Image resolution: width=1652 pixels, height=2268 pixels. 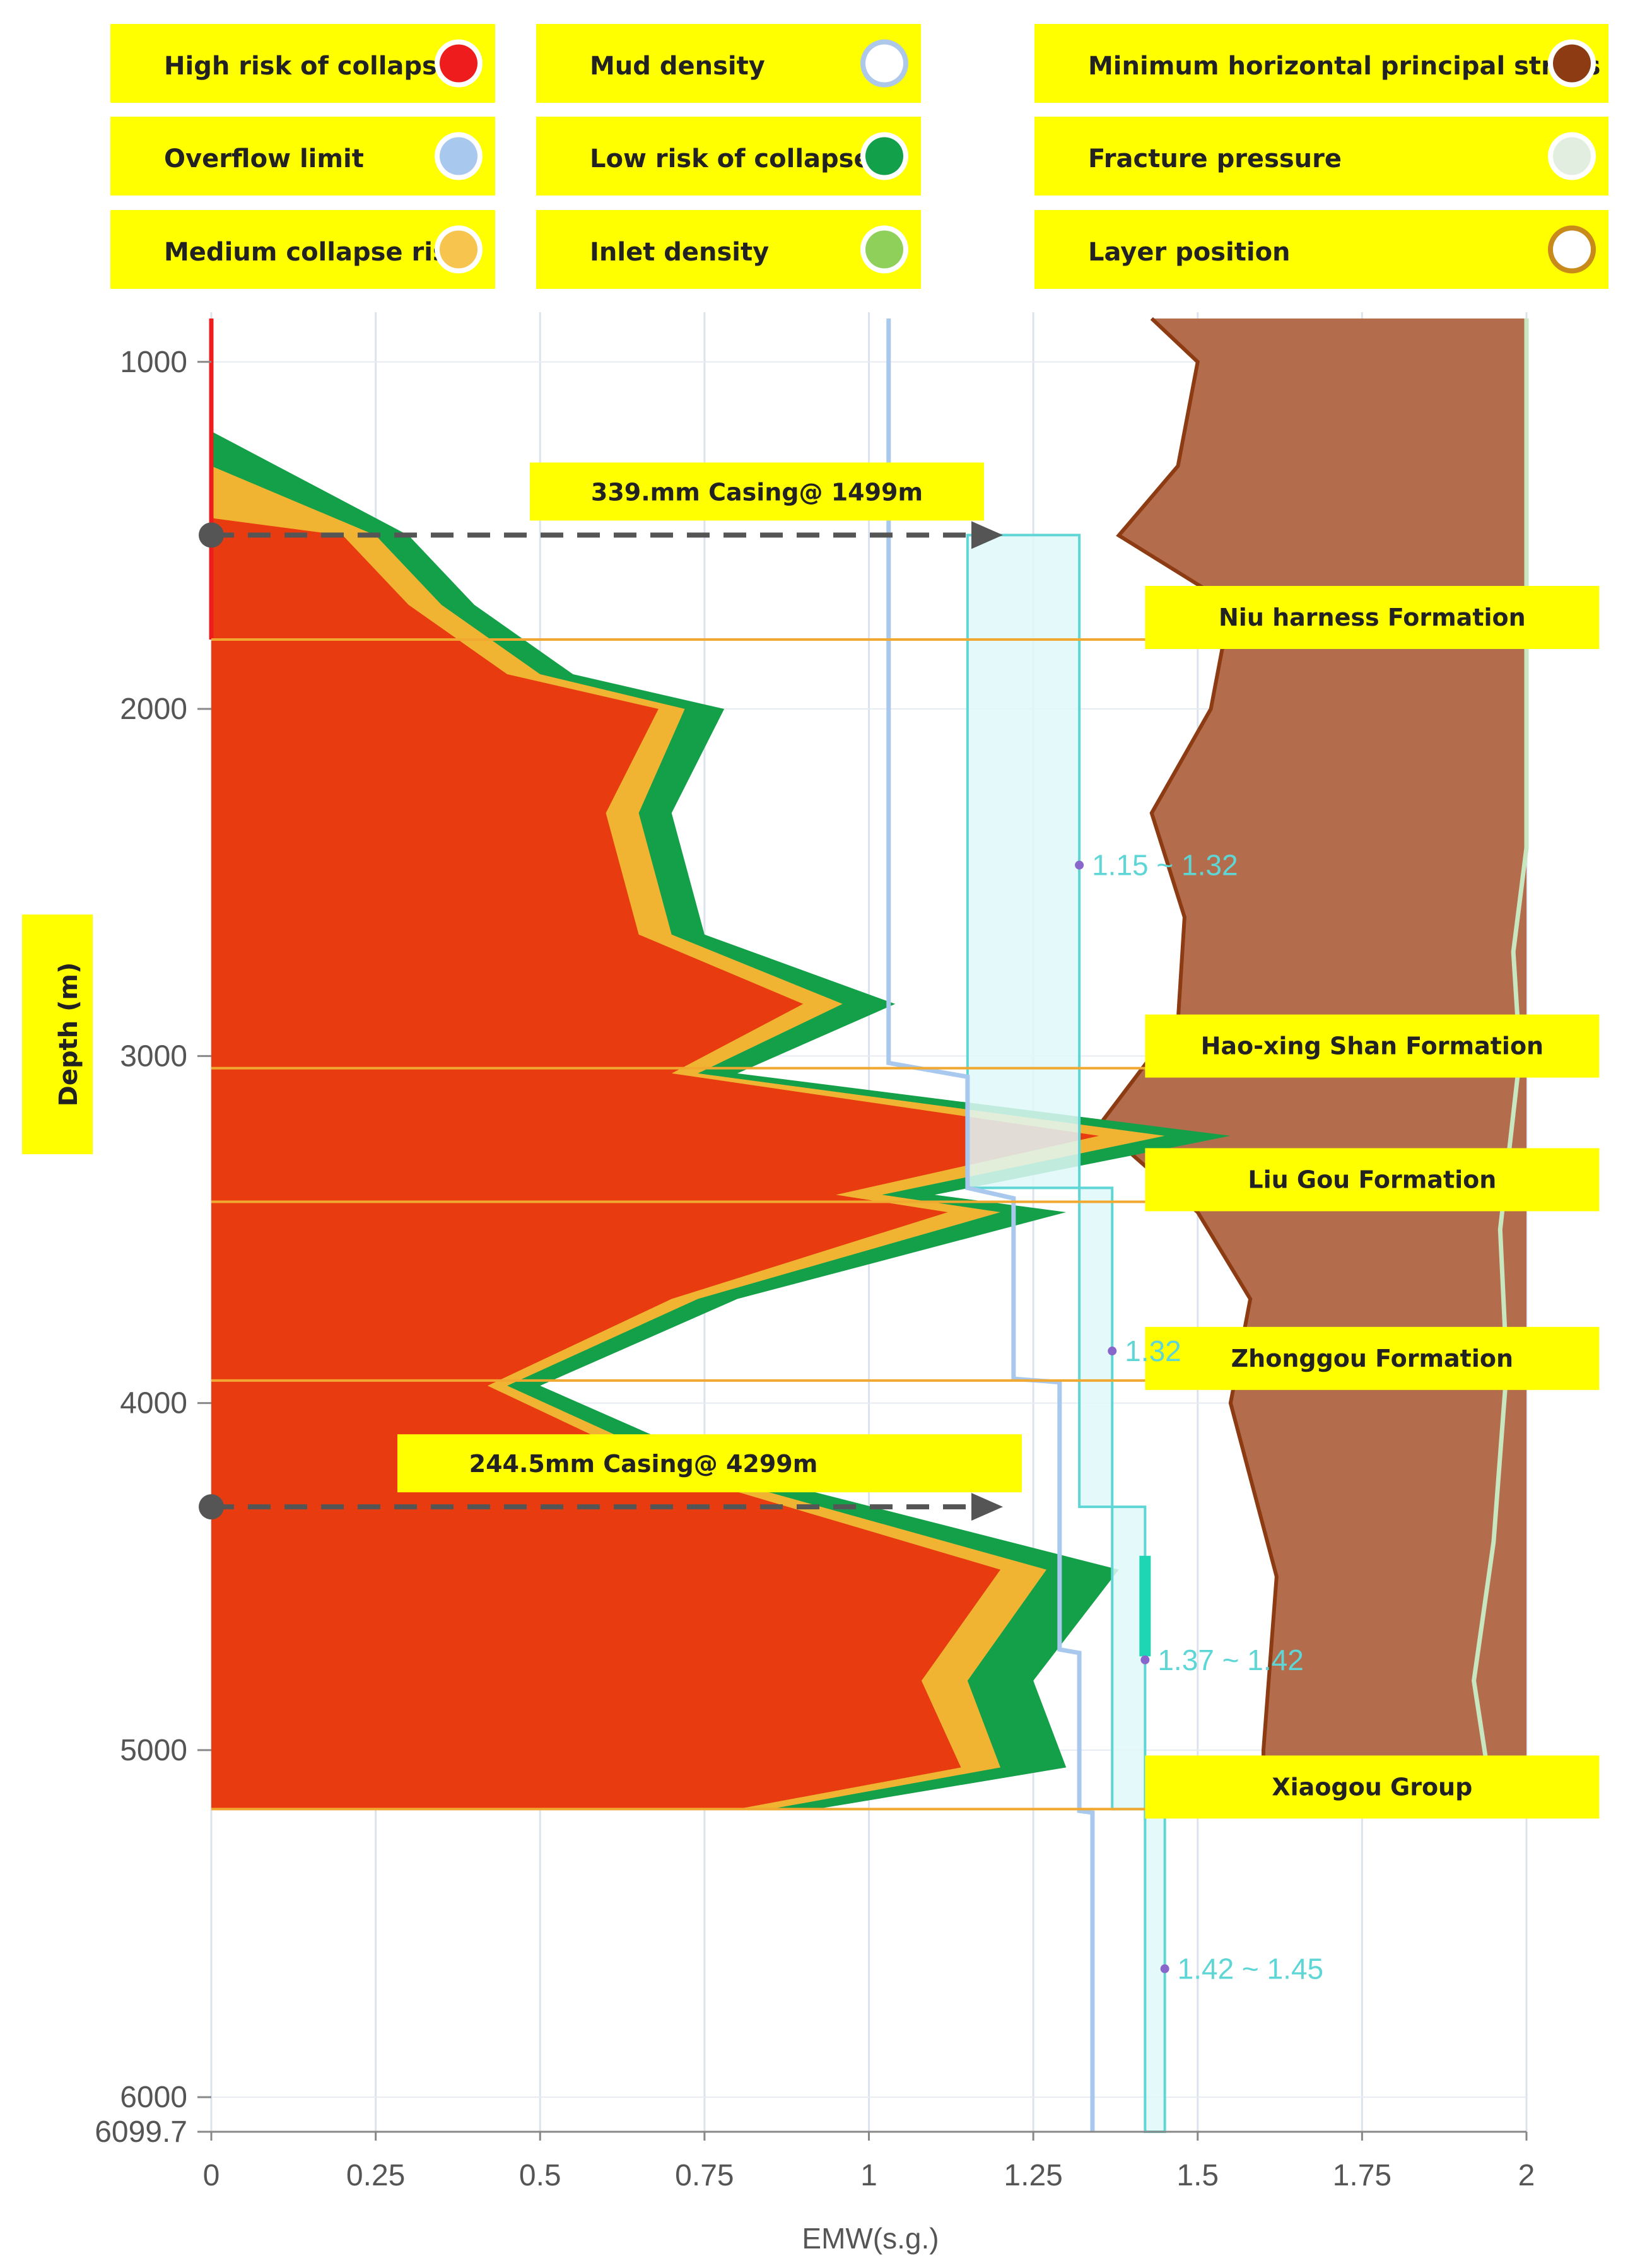 I want to click on x-tick-label: 1.75, so click(x=1362, y=2175).